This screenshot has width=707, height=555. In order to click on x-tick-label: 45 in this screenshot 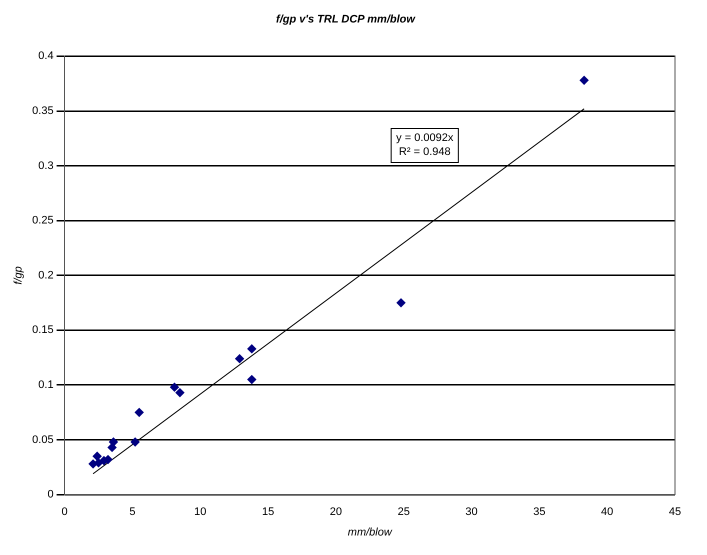, I will do `click(675, 512)`.